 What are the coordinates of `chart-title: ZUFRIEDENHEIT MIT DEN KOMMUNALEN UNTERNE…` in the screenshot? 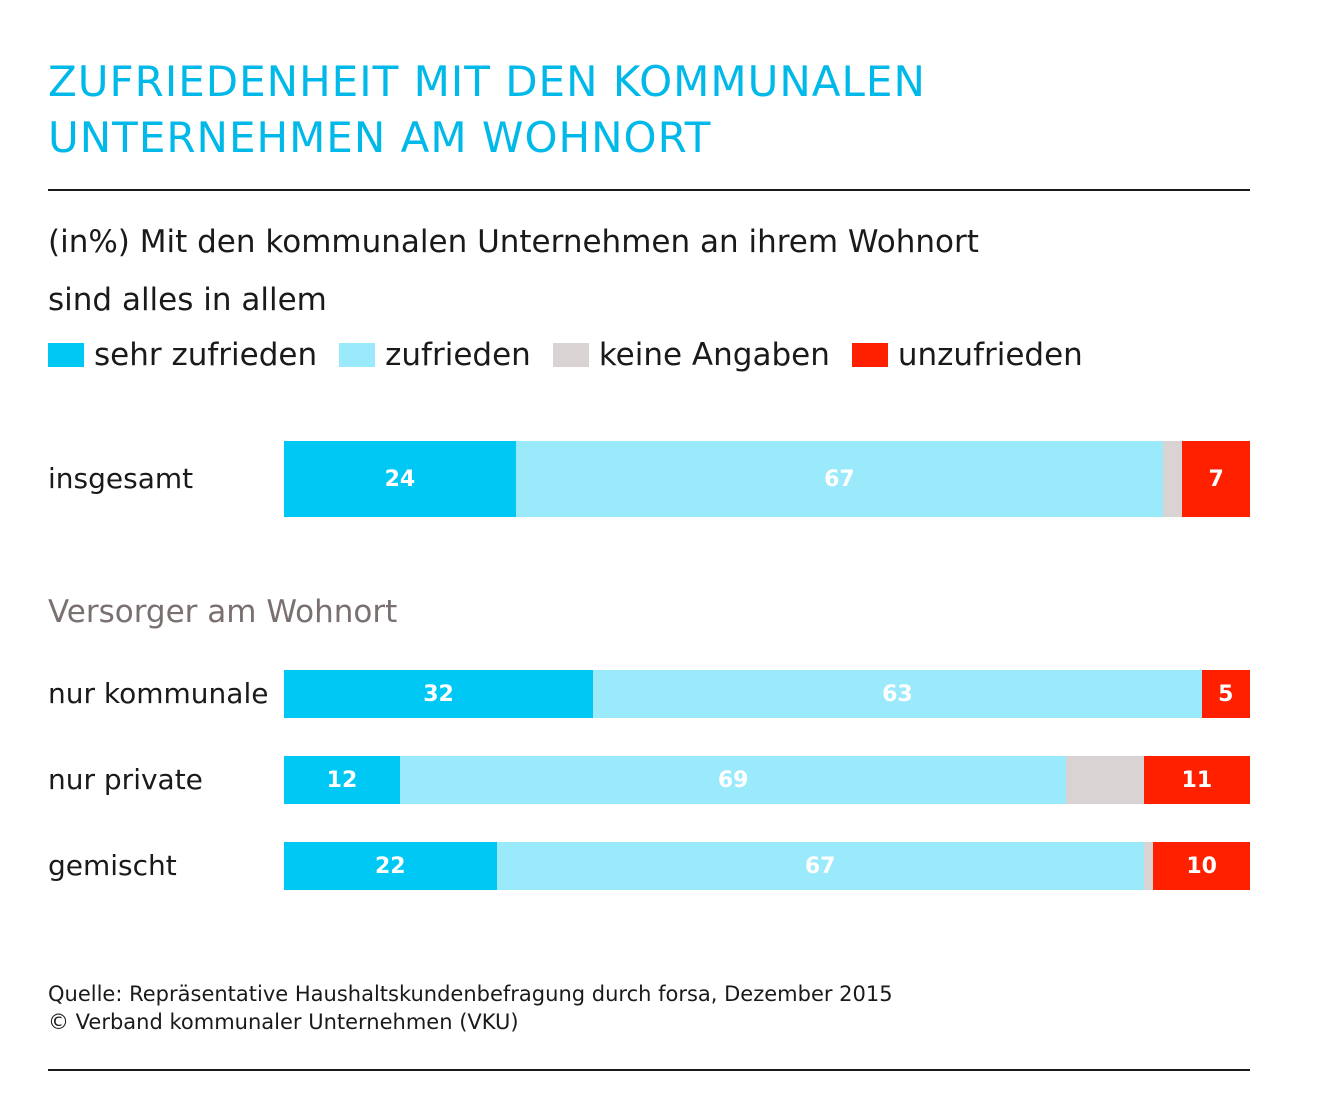 It's located at (648, 110).